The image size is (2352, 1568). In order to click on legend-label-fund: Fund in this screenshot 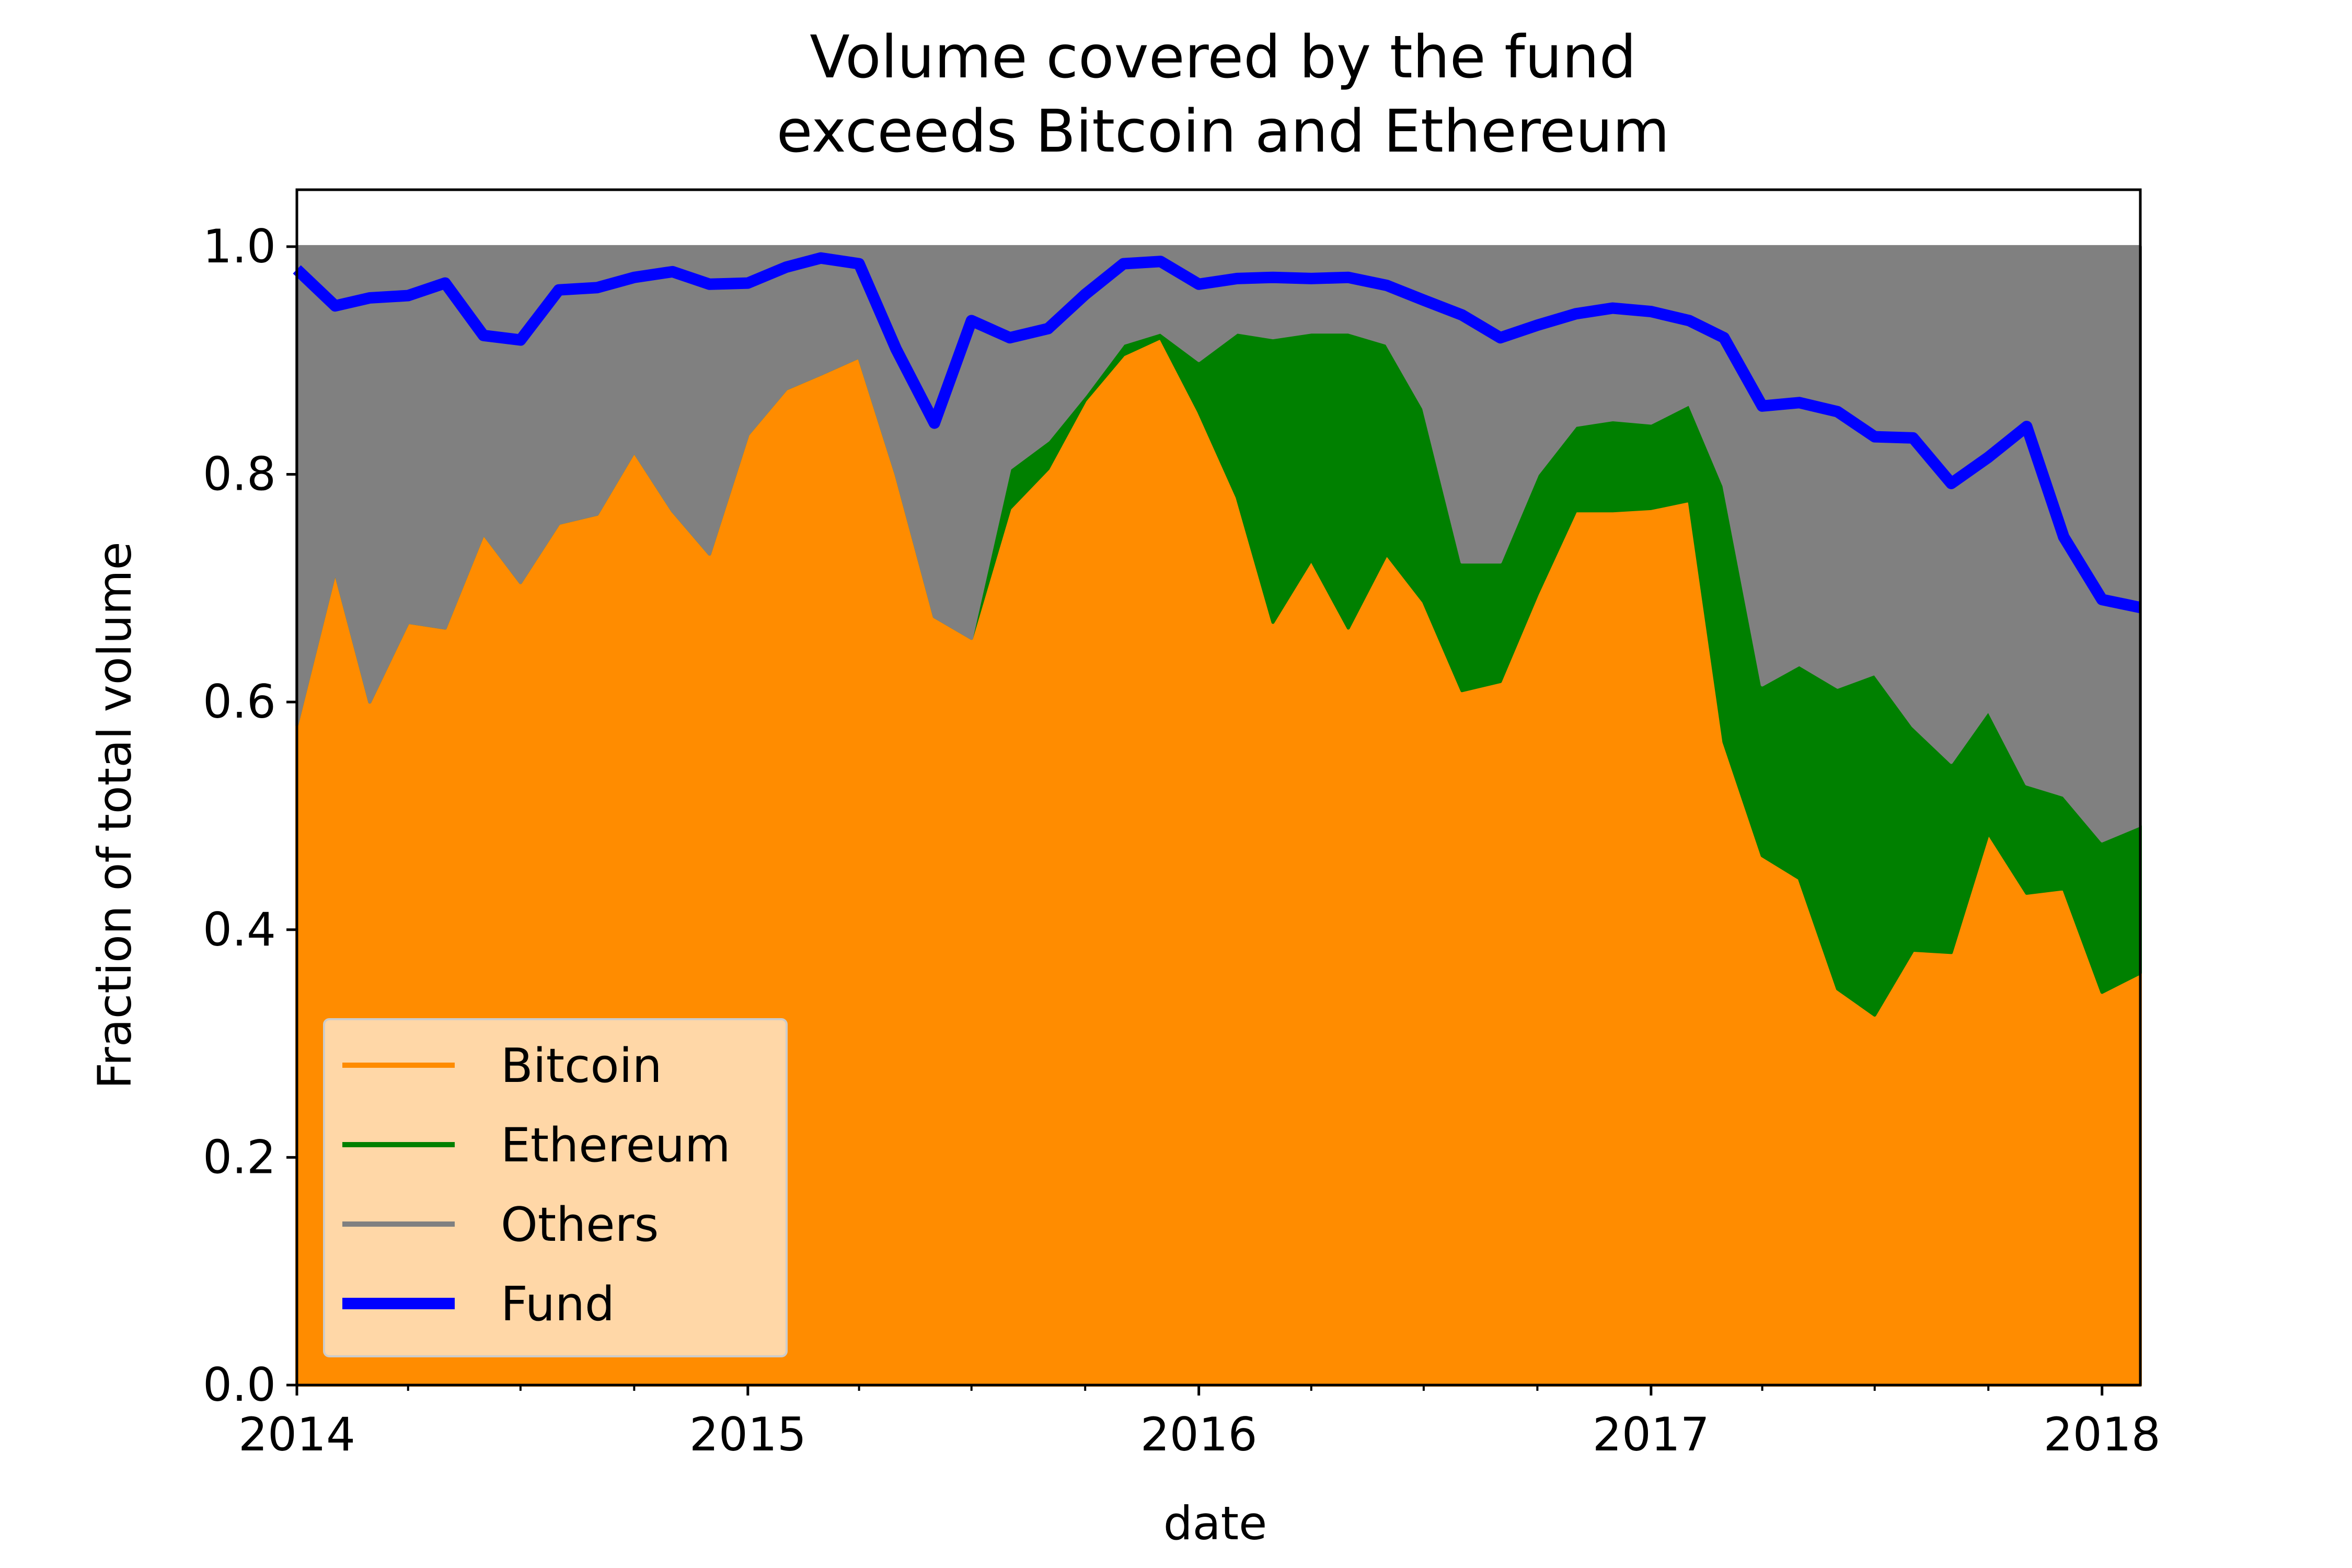, I will do `click(558, 1304)`.